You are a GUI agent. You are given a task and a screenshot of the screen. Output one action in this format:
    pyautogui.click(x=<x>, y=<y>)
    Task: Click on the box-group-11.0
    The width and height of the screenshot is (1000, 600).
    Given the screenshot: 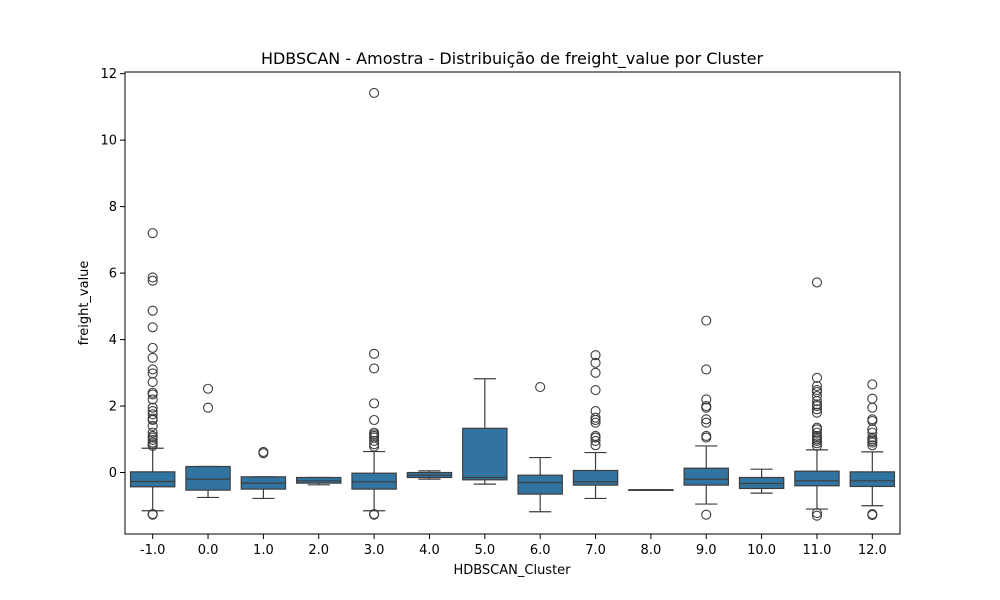 What is the action you would take?
    pyautogui.click(x=817, y=399)
    